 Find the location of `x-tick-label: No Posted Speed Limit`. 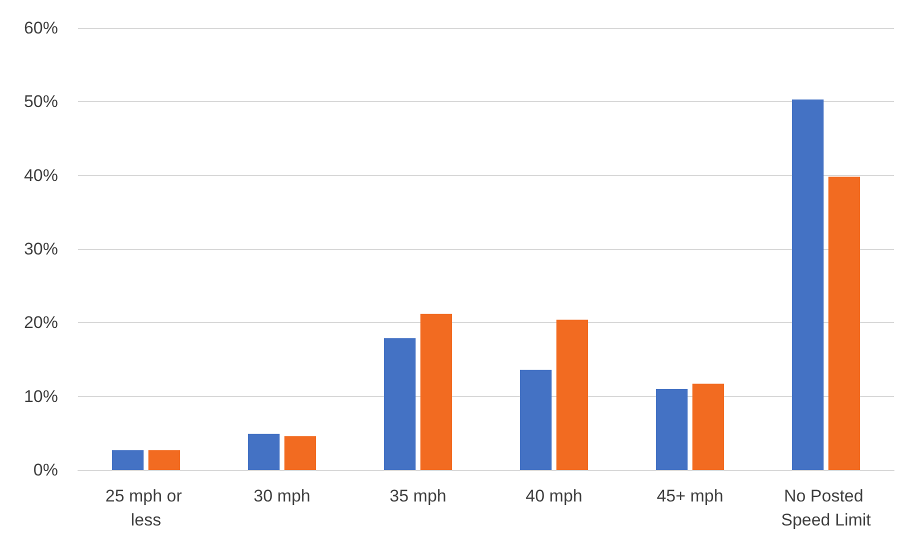

x-tick-label: No Posted Speed Limit is located at coordinates (826, 508).